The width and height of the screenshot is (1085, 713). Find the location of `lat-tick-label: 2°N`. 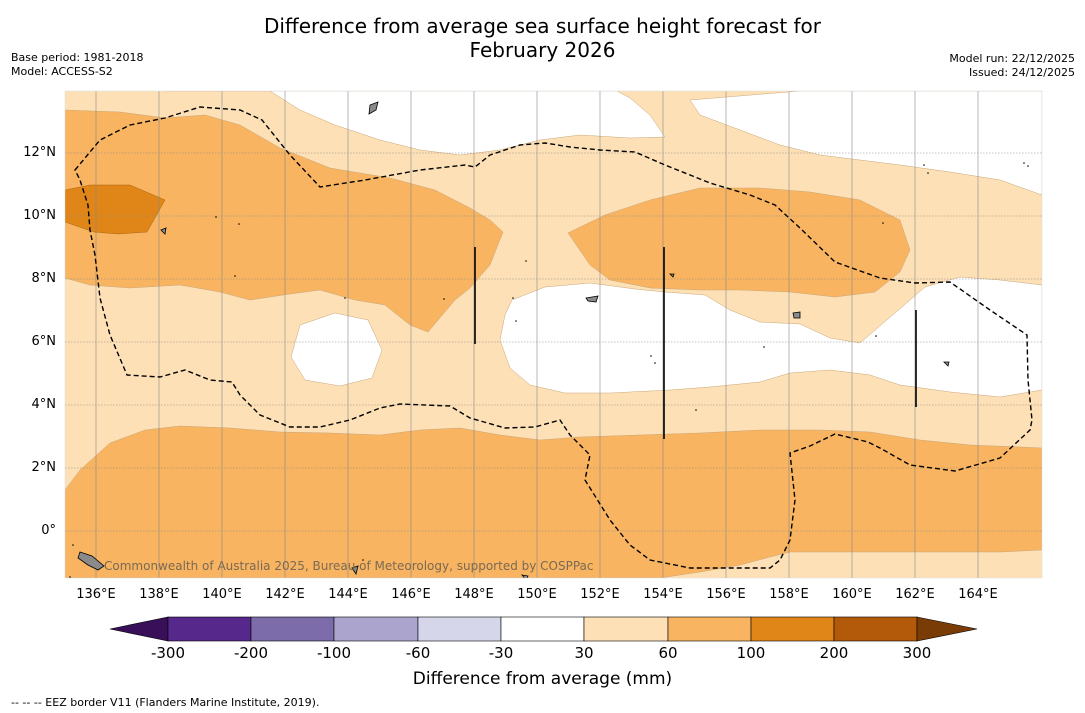

lat-tick-label: 2°N is located at coordinates (44, 467).